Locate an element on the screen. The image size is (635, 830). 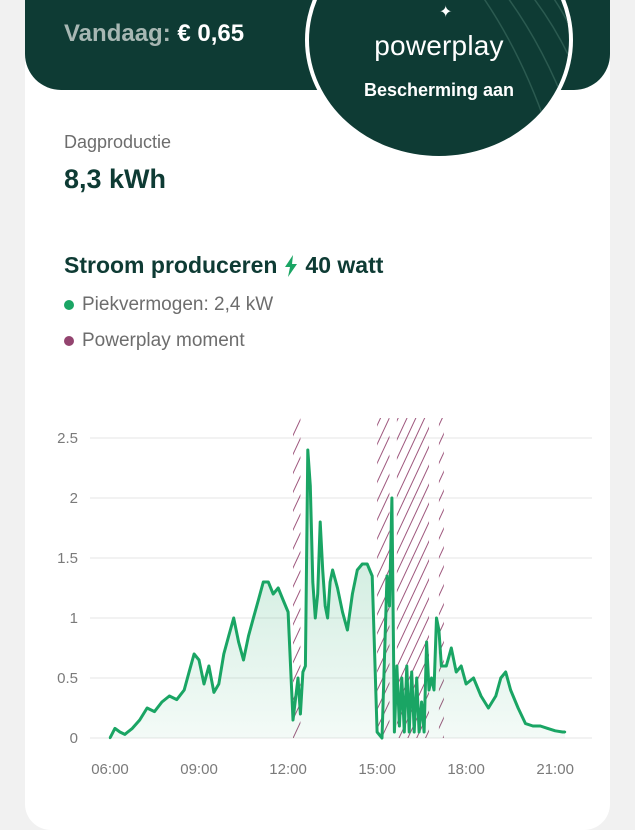
legend-moment-label: Powerplay moment is located at coordinates (163, 340).